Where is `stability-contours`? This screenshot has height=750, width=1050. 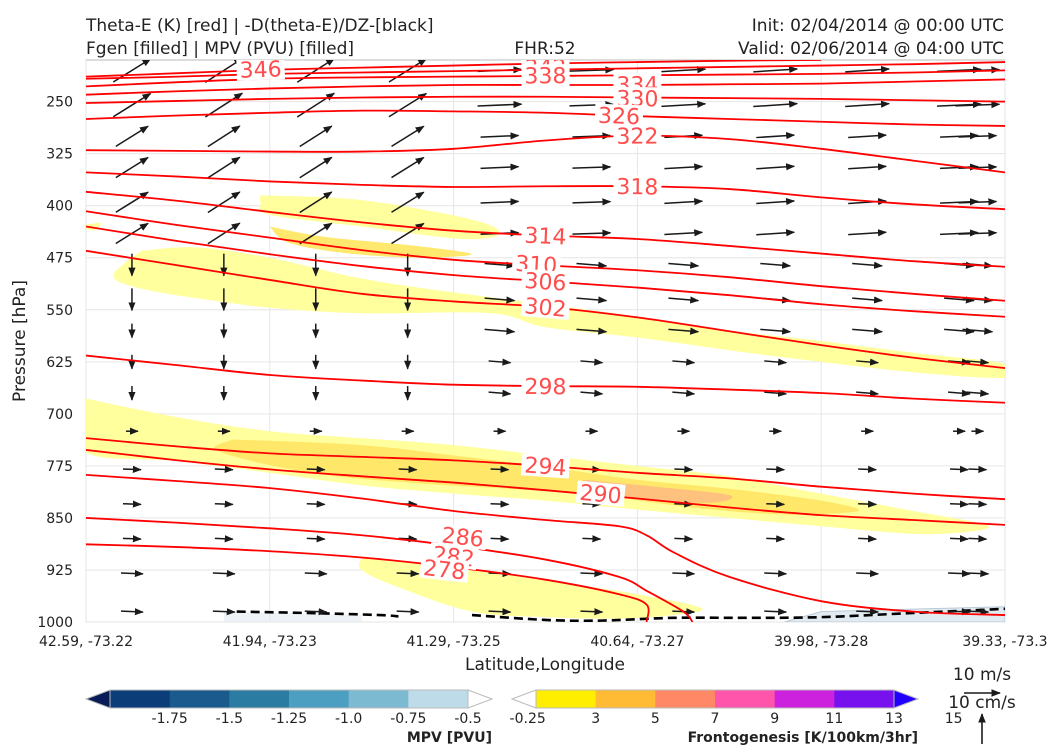
stability-contours is located at coordinates (620, 614).